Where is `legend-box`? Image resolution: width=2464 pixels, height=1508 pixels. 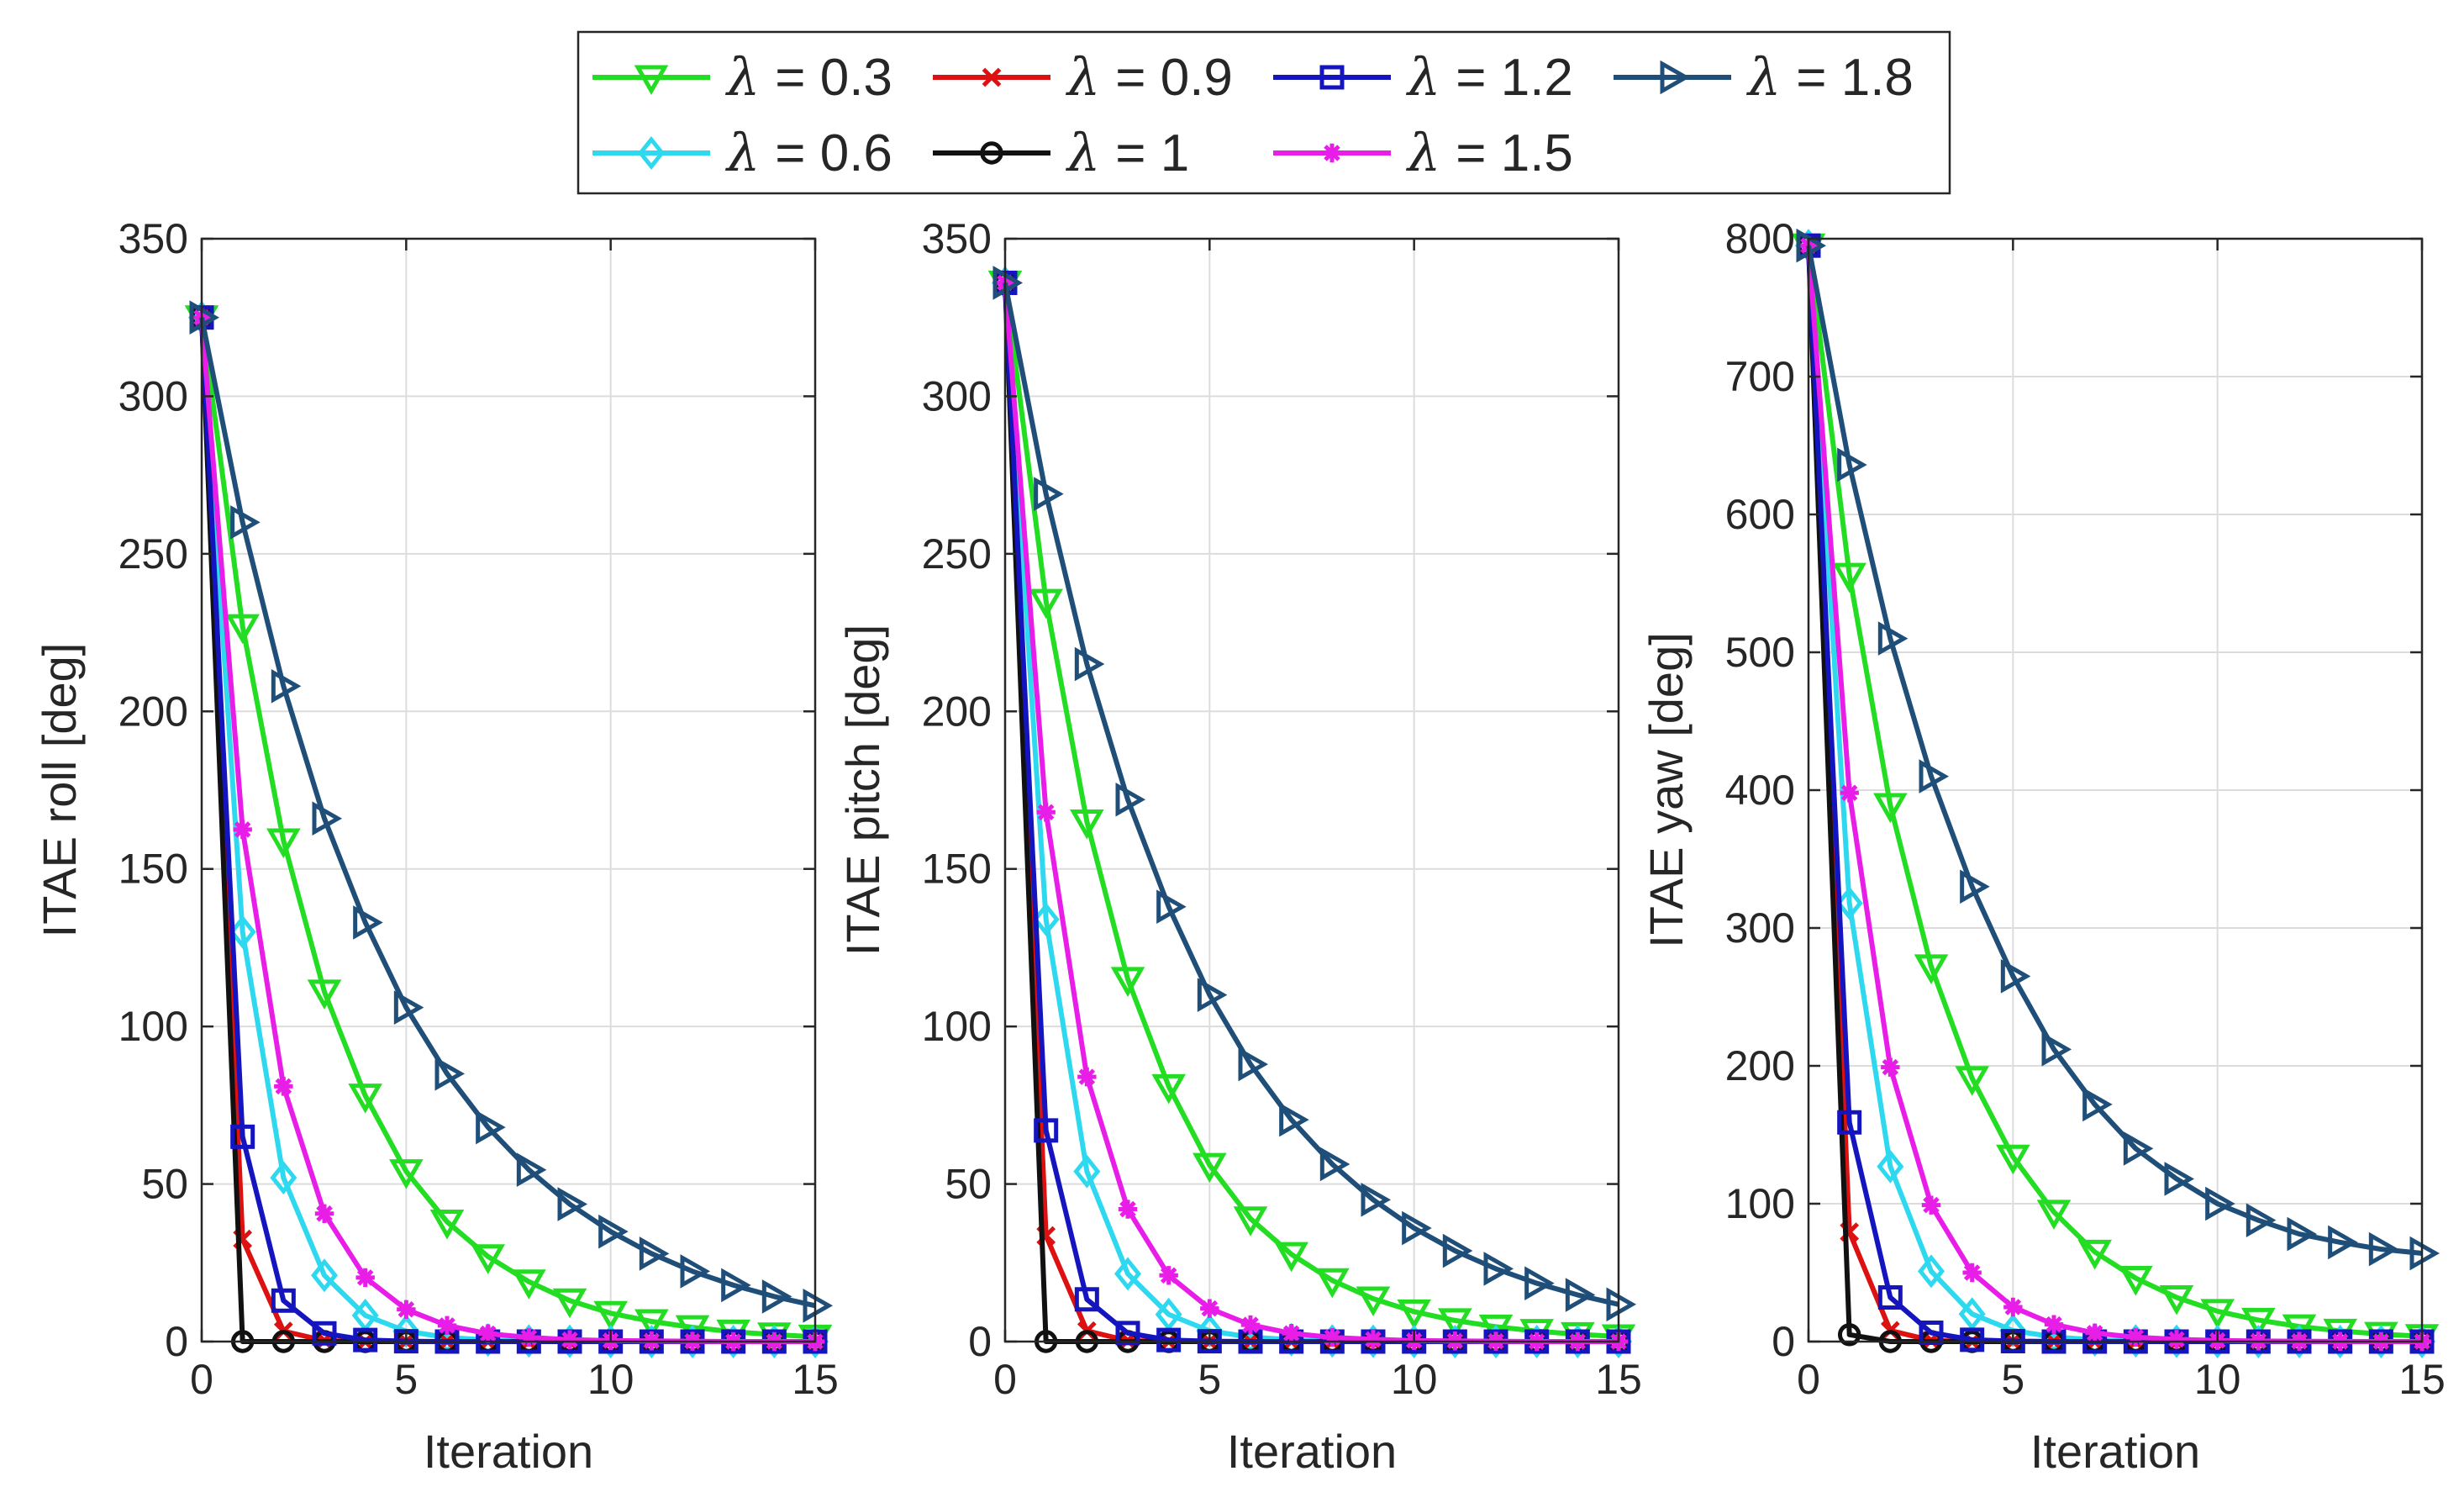 legend-box is located at coordinates (1264, 112).